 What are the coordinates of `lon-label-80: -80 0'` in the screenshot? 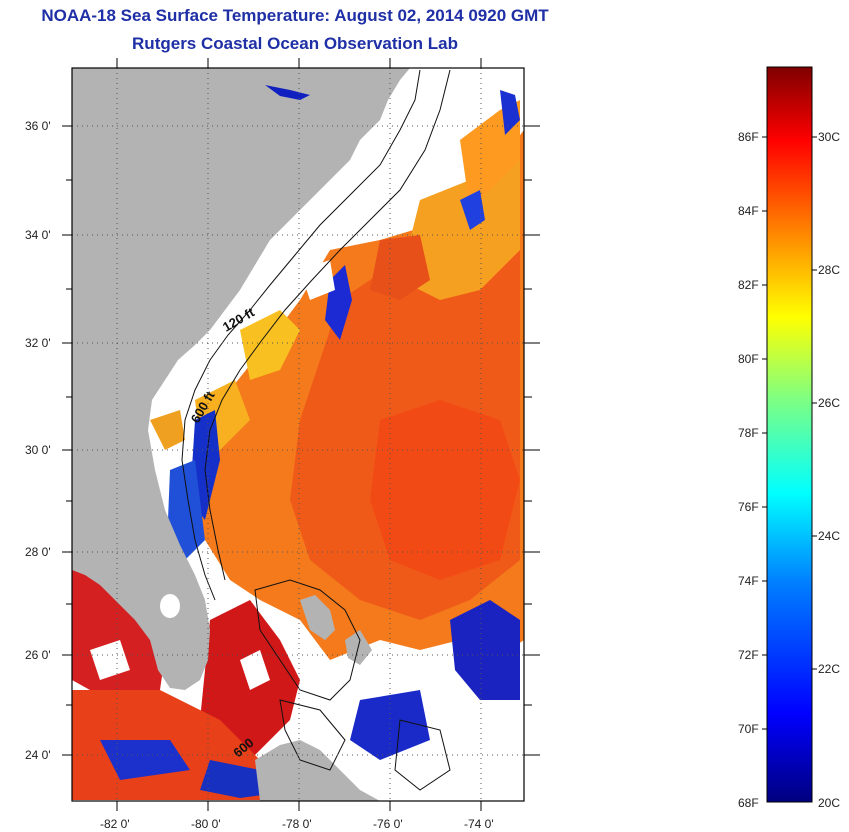 It's located at (206, 824).